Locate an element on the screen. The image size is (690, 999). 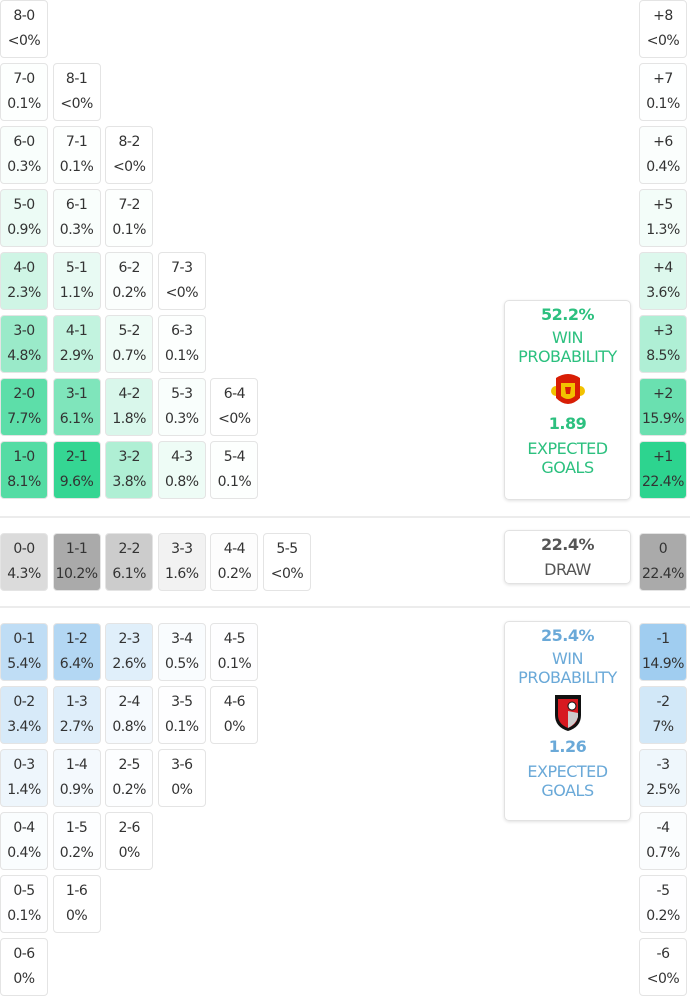
home-scoreline-cell: 6-4 <0% is located at coordinates (234, 407).